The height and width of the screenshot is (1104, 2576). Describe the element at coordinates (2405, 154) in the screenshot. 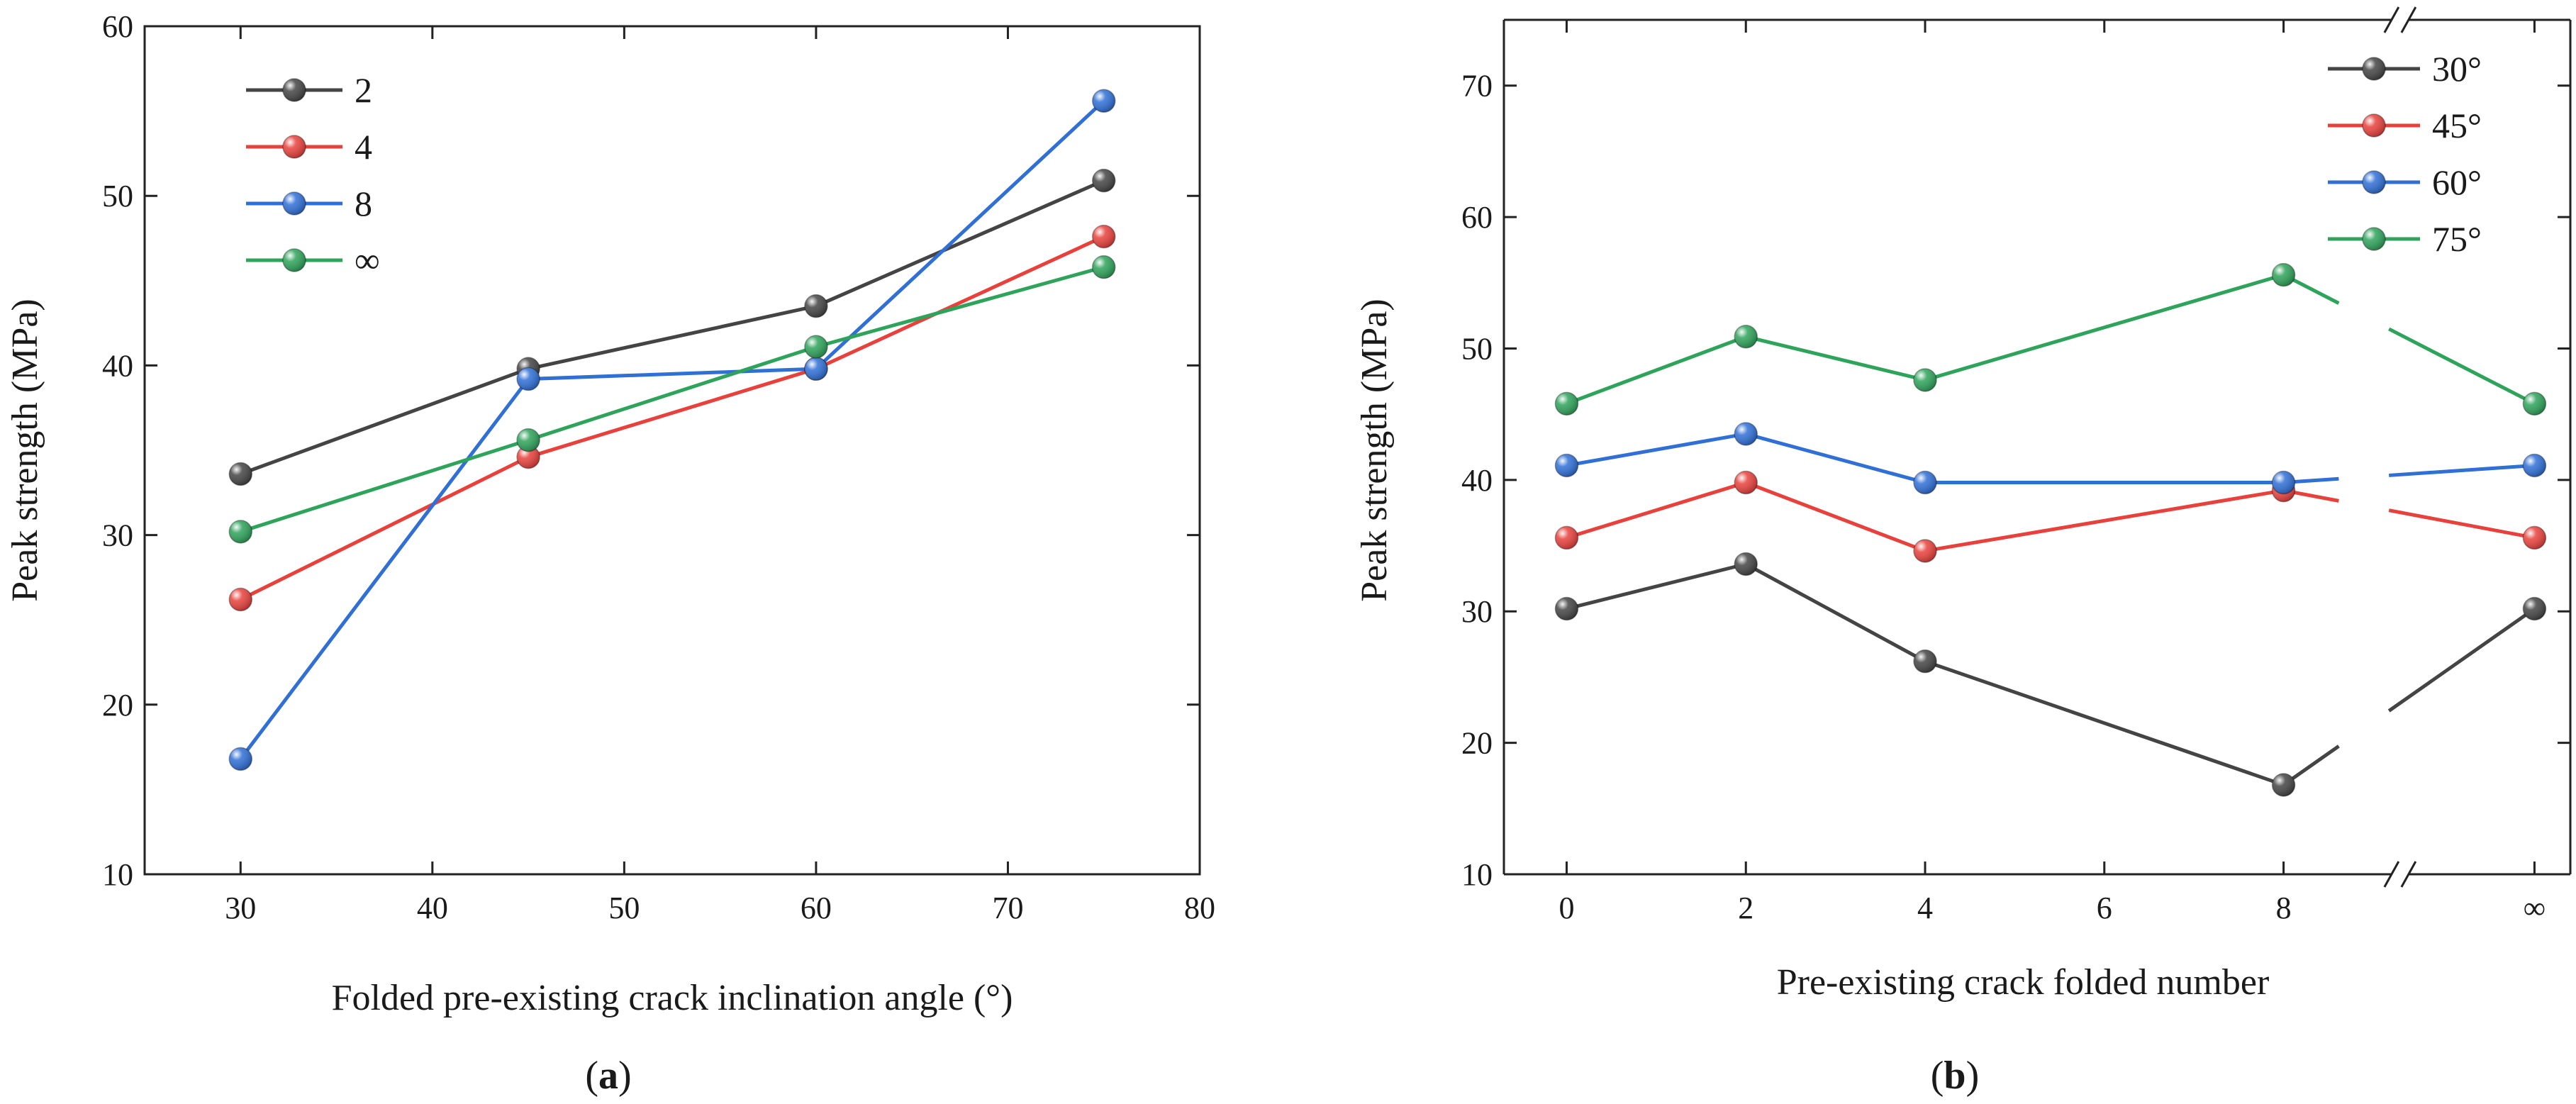

I see `legend-b: 30° 45° 60° 75°` at that location.